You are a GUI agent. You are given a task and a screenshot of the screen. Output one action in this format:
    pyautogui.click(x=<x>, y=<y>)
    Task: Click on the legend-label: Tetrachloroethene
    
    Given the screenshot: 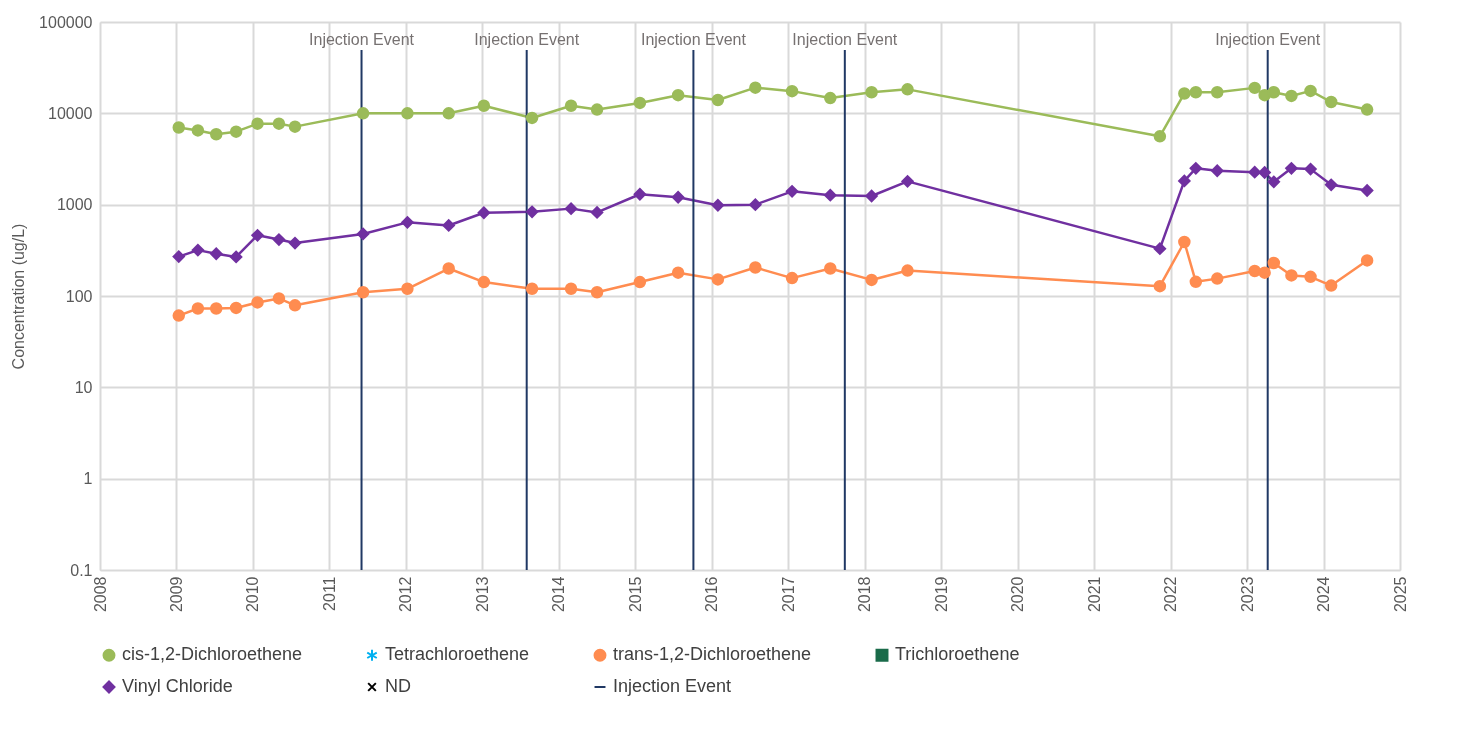 What is the action you would take?
    pyautogui.click(x=457, y=654)
    